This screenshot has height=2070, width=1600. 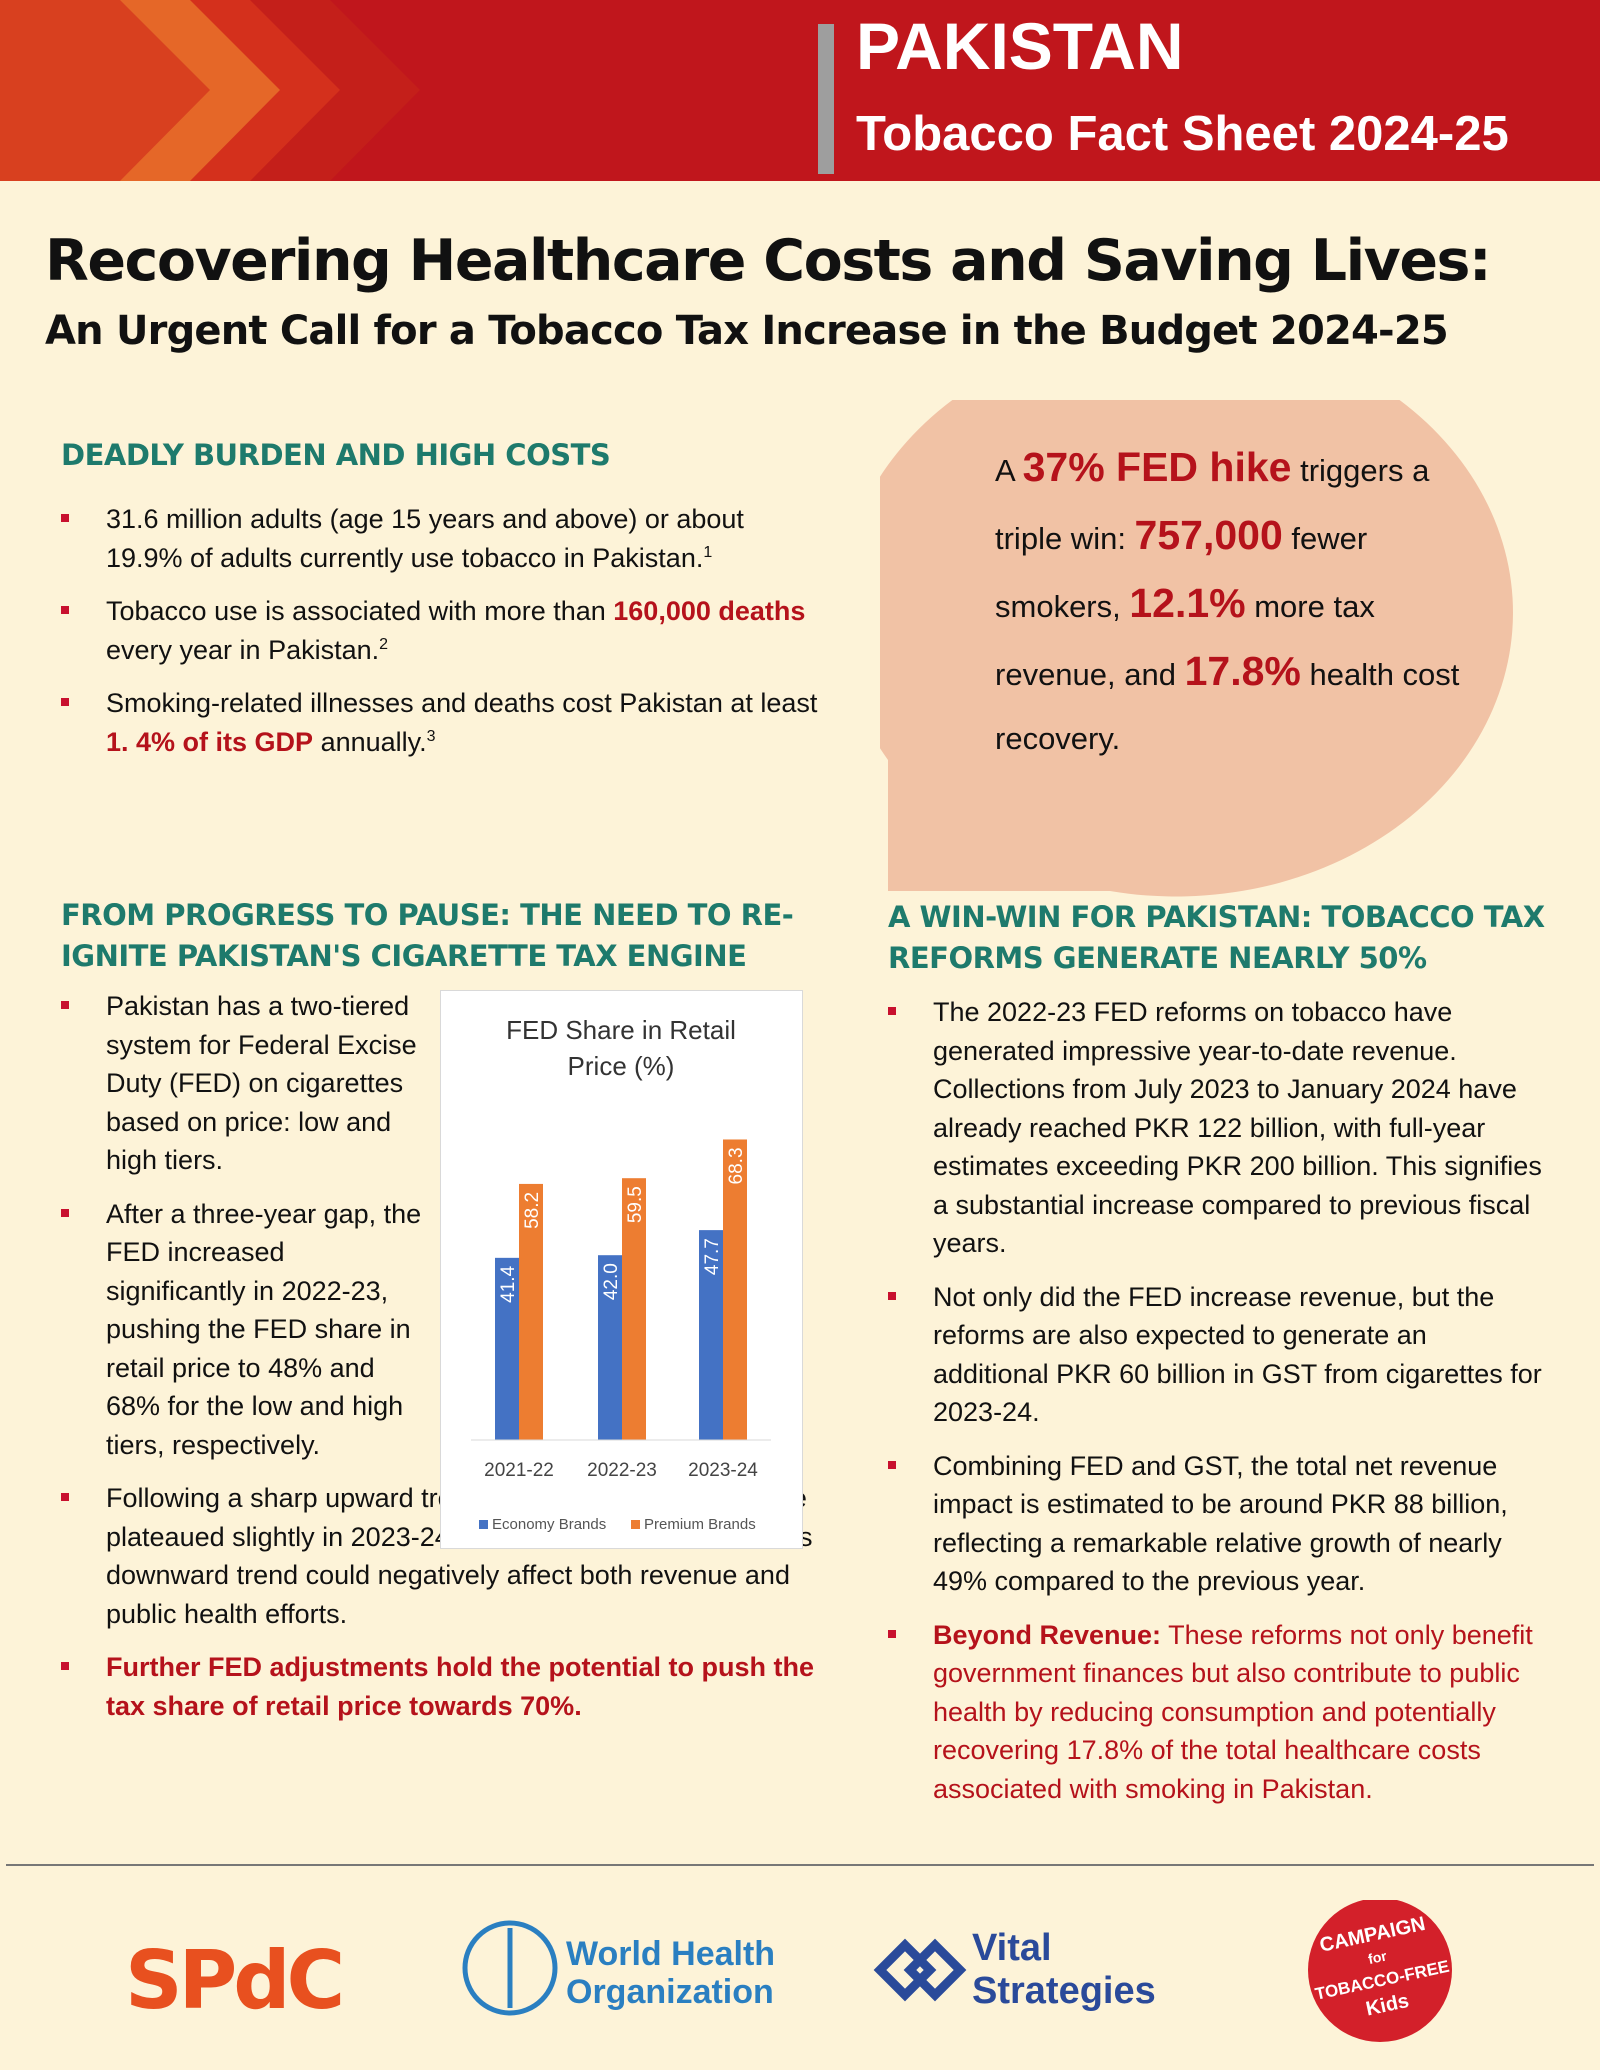 What do you see at coordinates (243, 649) in the screenshot?
I see `text-run: every year in Pakistan.` at bounding box center [243, 649].